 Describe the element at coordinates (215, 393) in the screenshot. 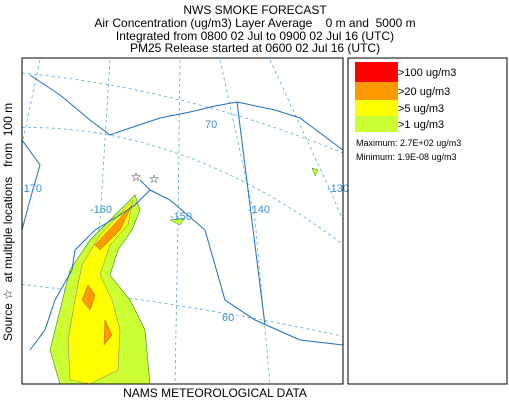

I see `footer: NAMS METEOROLOGICAL DATA` at that location.